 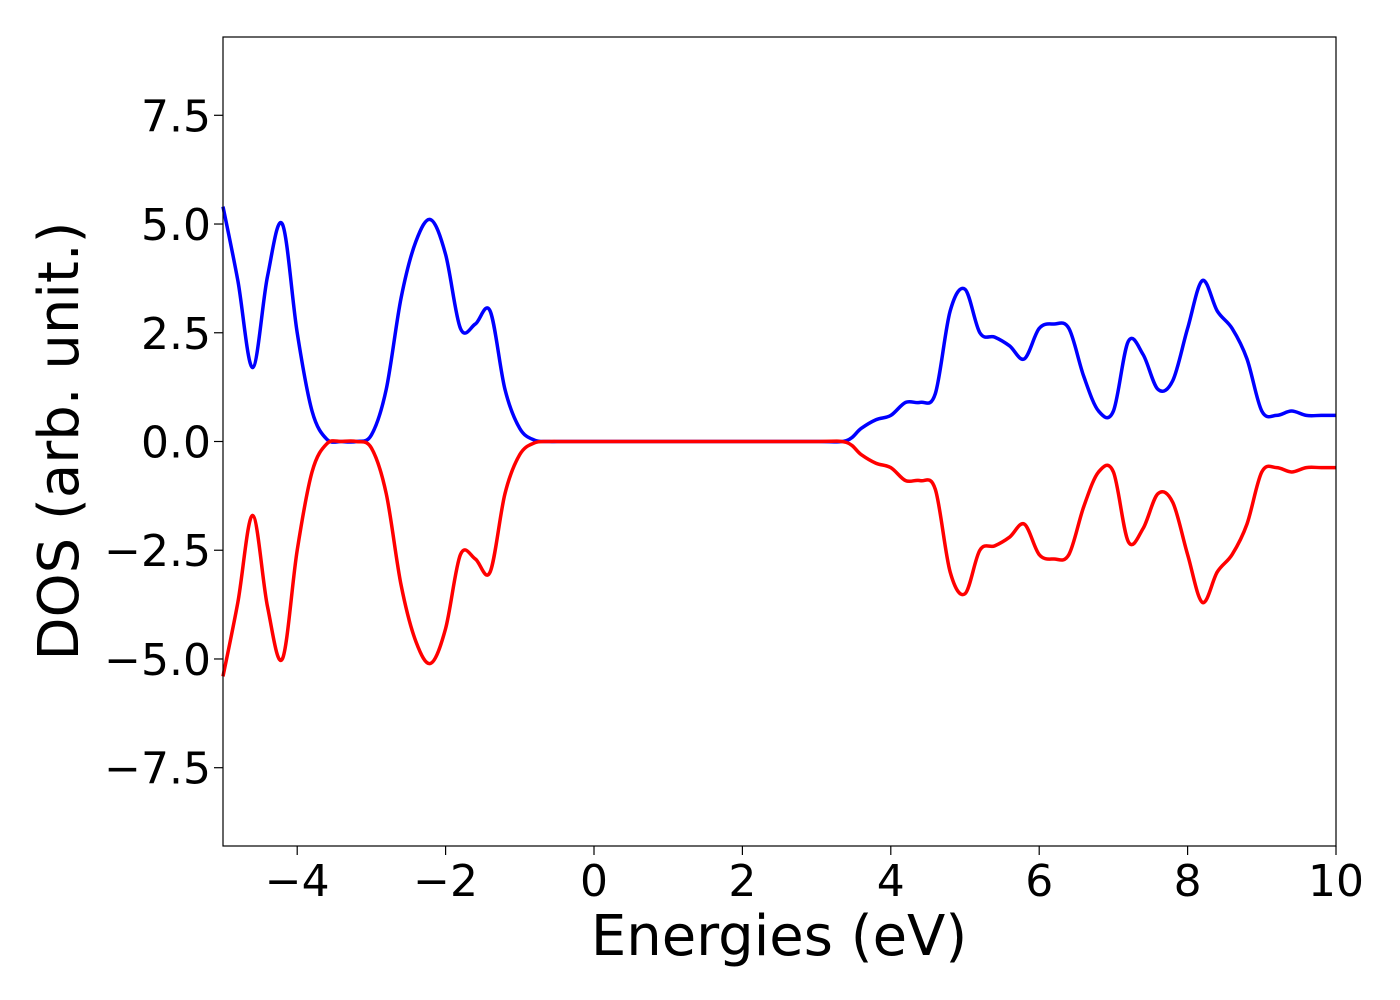 I want to click on x-ticks: −4 −2 0 2 4 6 8 10, so click(x=814, y=876).